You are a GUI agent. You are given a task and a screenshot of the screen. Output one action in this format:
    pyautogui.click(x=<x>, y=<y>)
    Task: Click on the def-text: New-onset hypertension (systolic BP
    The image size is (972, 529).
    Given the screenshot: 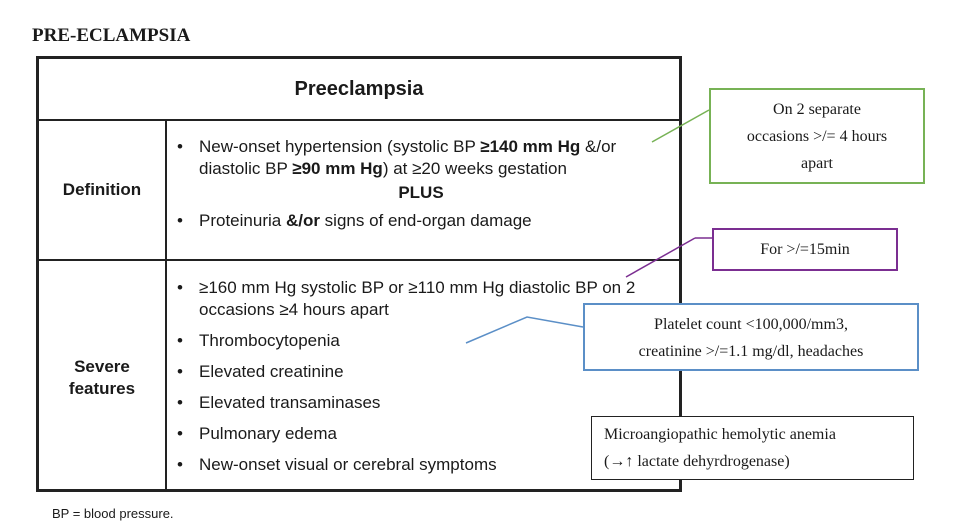 What is the action you would take?
    pyautogui.click(x=340, y=146)
    